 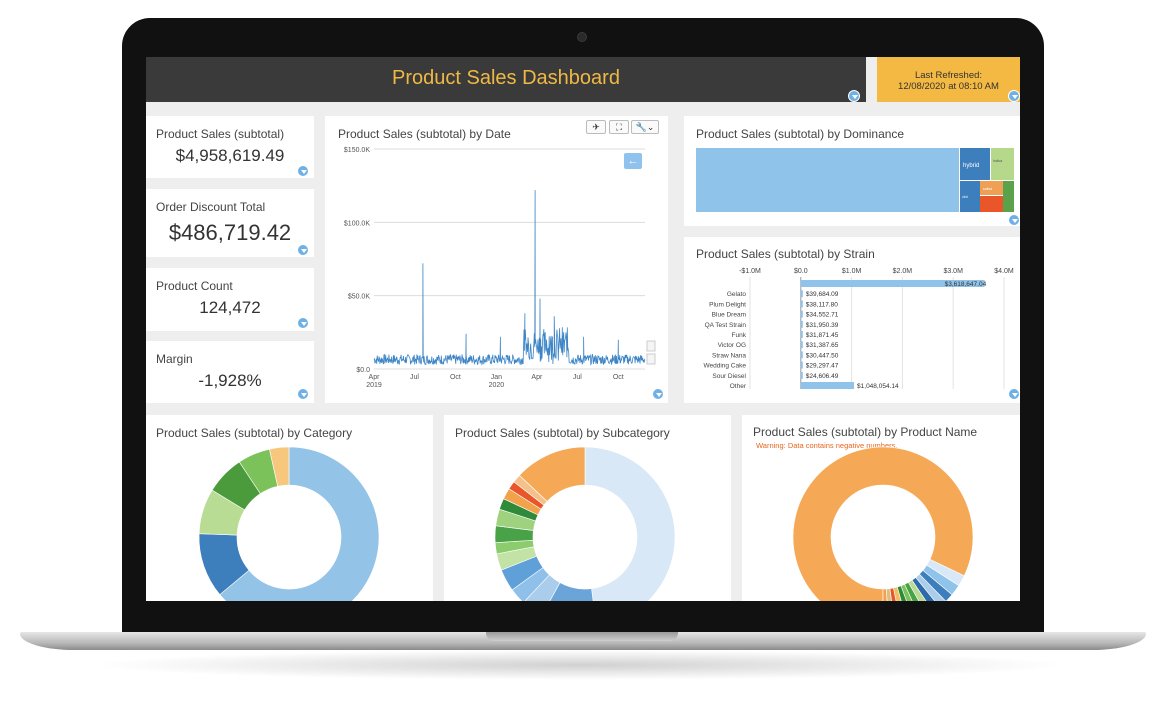 What do you see at coordinates (580, 665) in the screenshot?
I see `laptop-shadow` at bounding box center [580, 665].